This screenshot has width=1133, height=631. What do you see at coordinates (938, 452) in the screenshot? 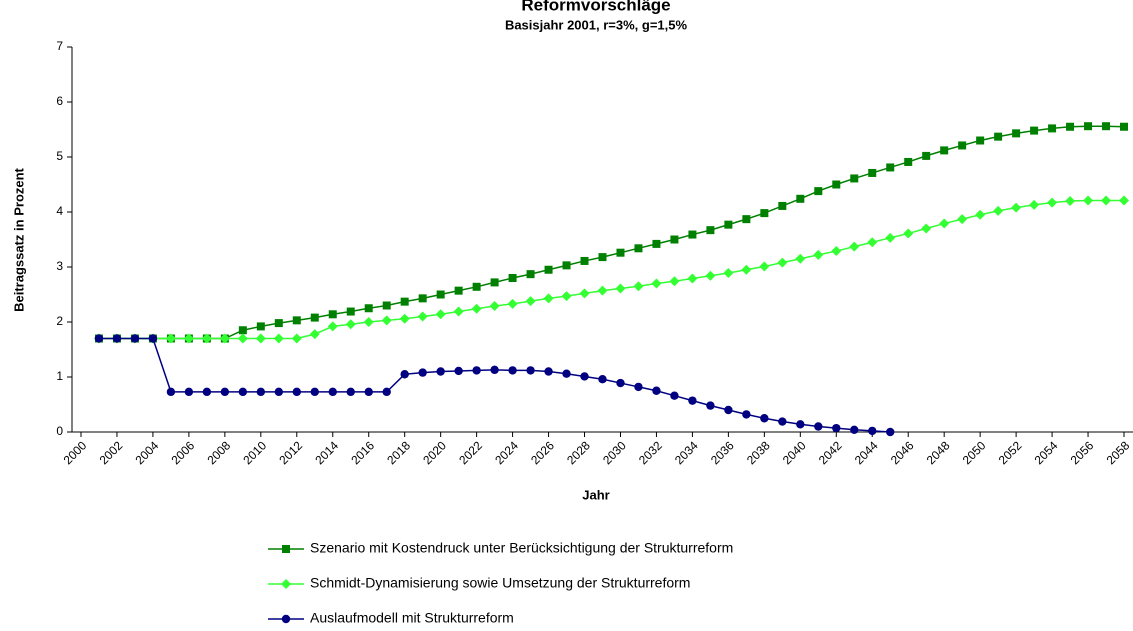
I see `x-tick-label: 2048` at bounding box center [938, 452].